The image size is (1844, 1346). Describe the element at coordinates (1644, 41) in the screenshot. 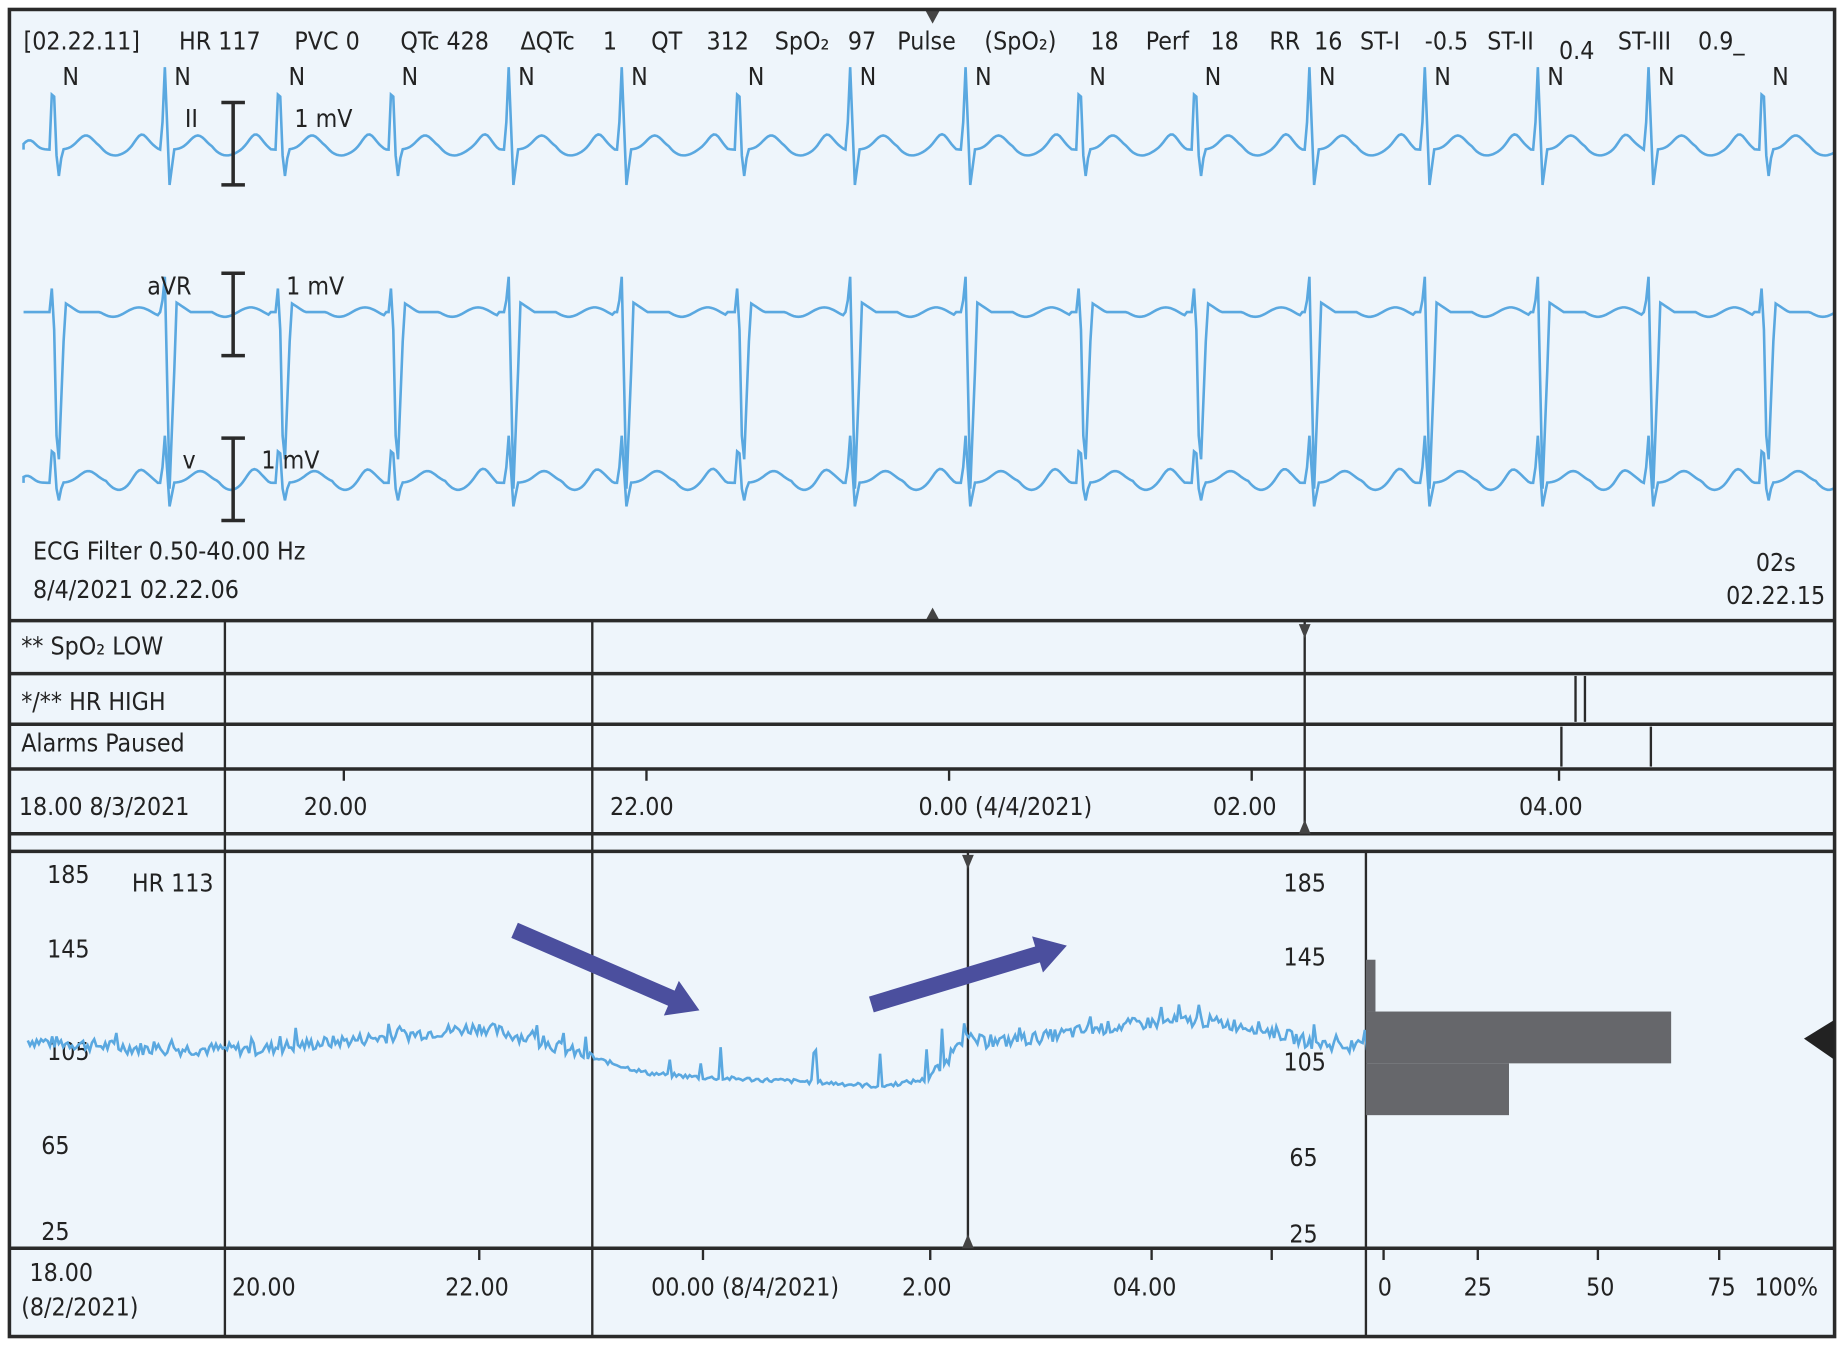

I see `header-value: ST-III` at that location.